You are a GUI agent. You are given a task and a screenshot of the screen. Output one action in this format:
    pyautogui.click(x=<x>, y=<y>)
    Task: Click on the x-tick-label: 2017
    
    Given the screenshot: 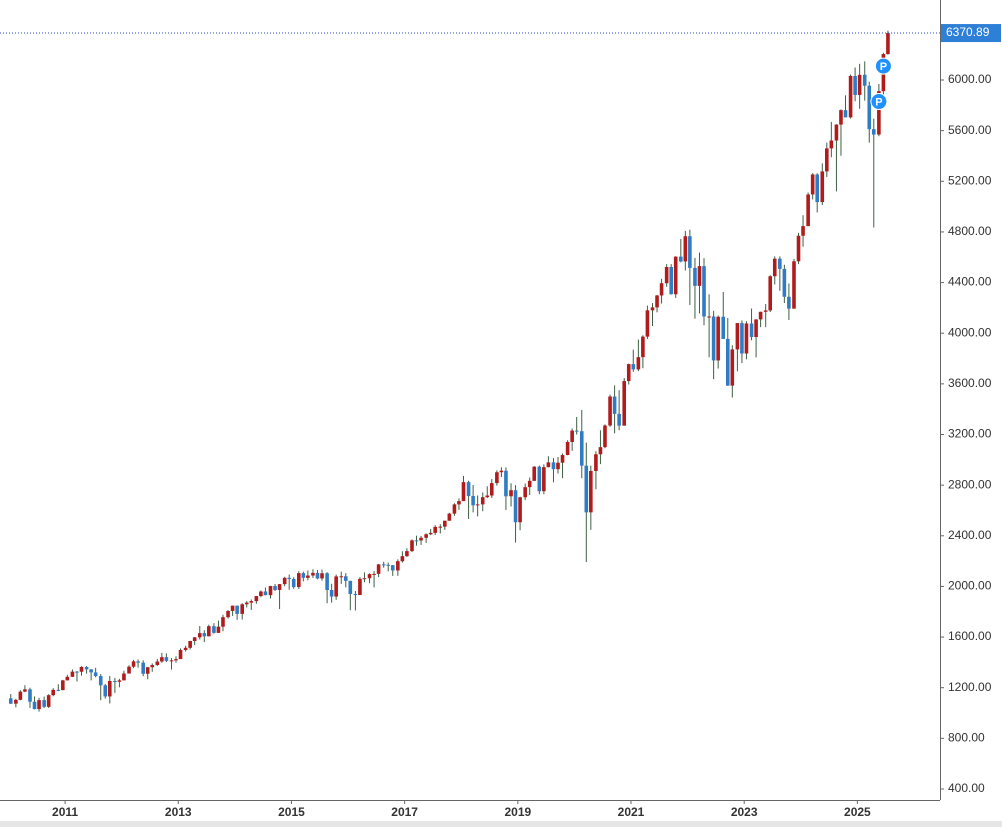 What is the action you would take?
    pyautogui.click(x=404, y=812)
    